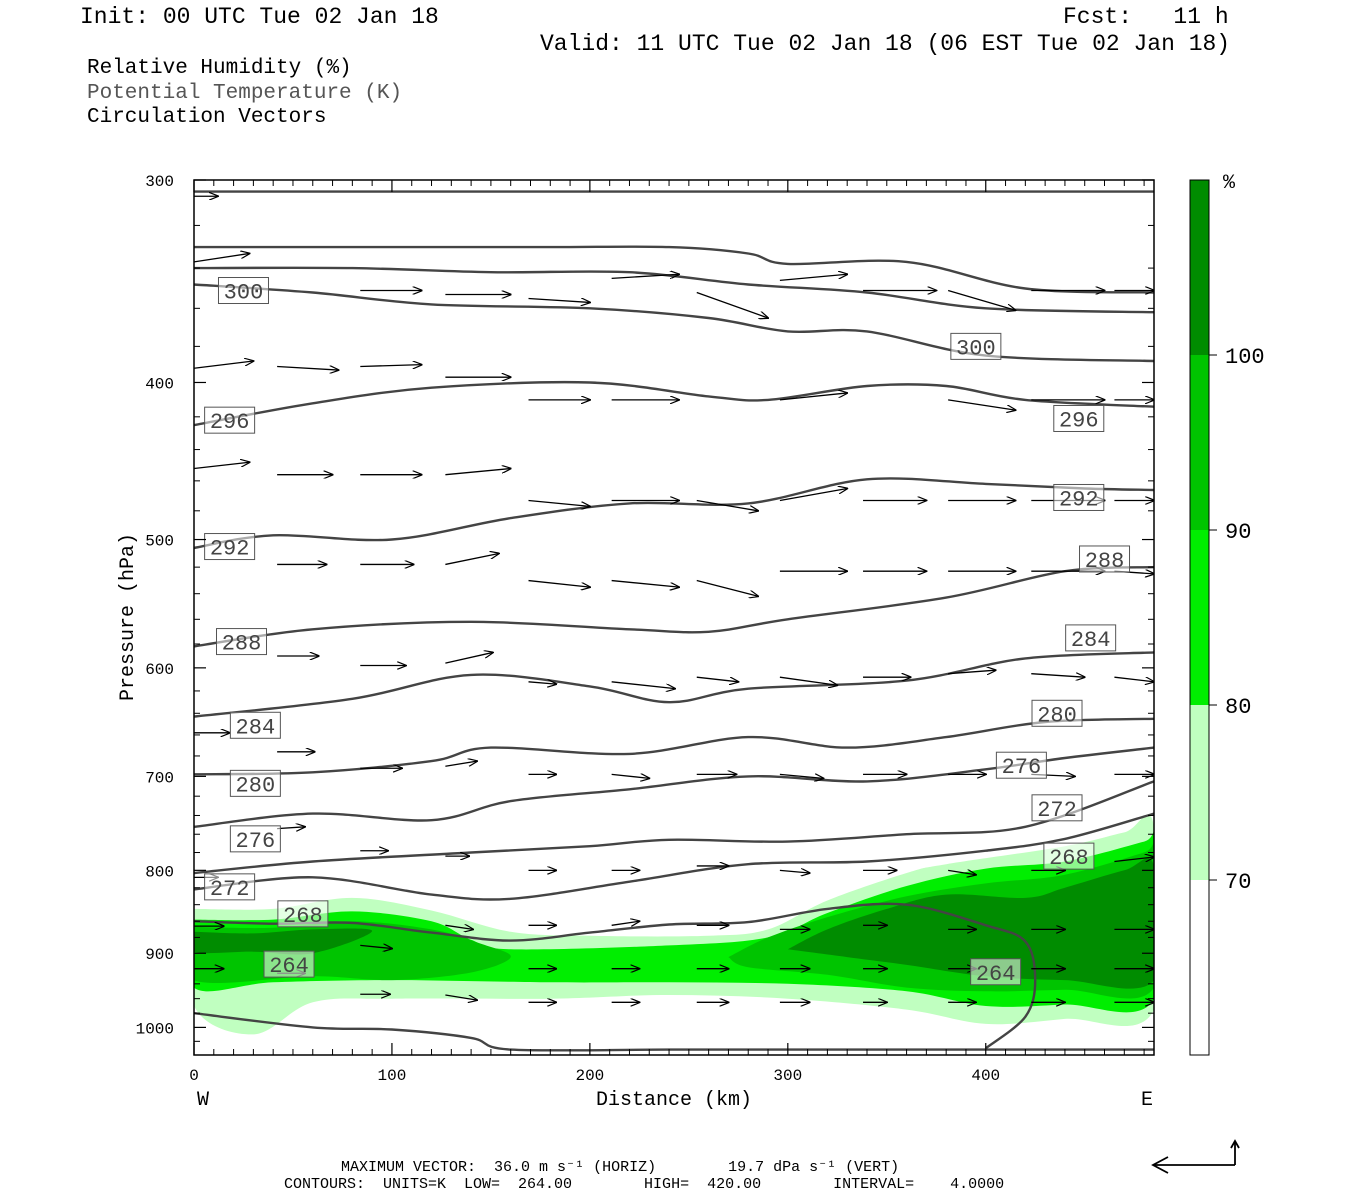  Describe the element at coordinates (1238, 532) in the screenshot. I see `colorbar-label: 90` at that location.